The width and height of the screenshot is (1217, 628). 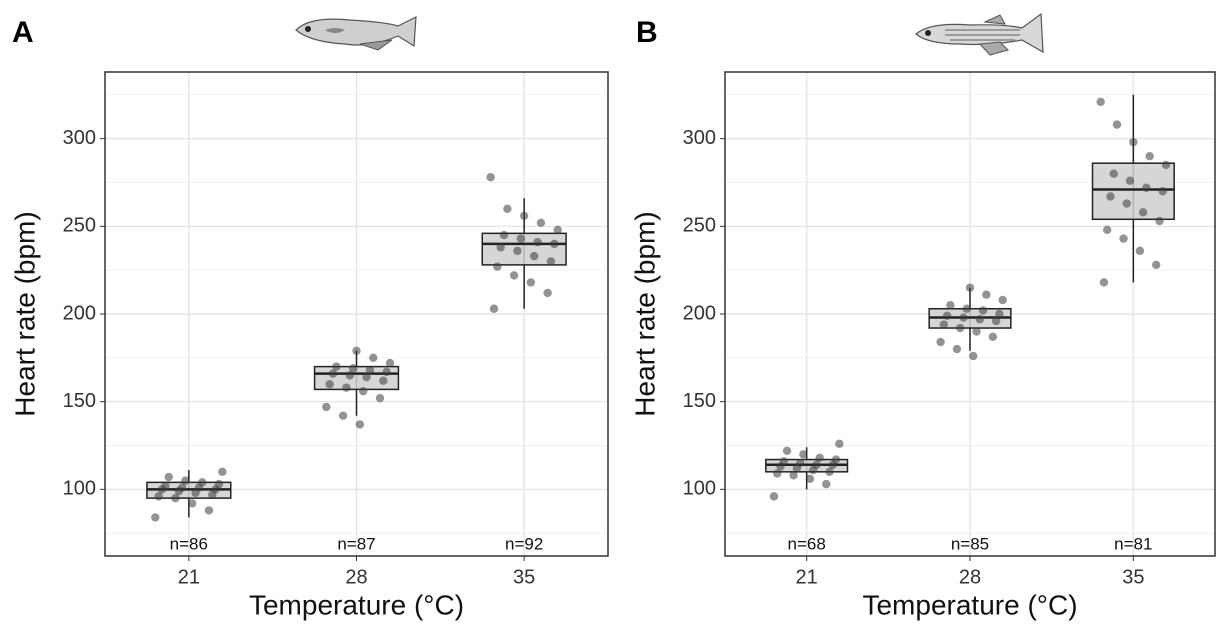 I want to click on panel-label: A, so click(x=23, y=32).